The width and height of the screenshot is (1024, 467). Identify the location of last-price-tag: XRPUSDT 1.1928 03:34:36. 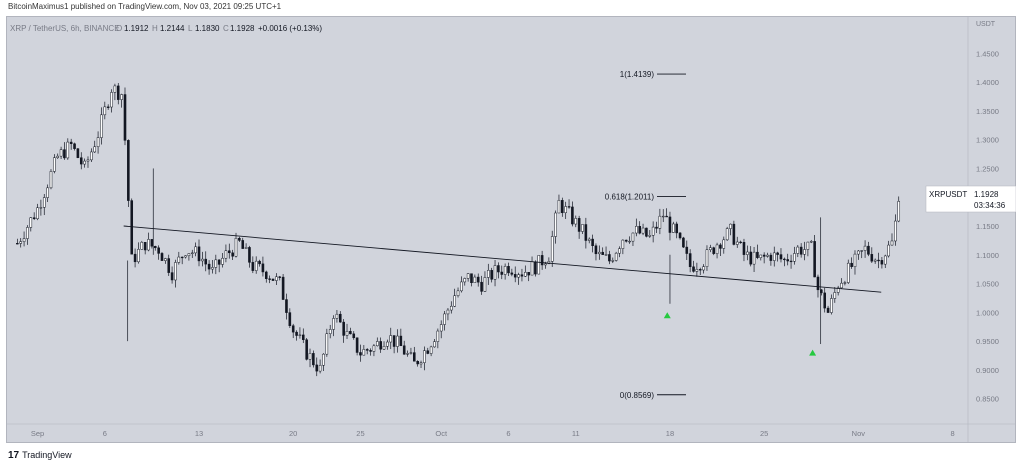
(970, 199).